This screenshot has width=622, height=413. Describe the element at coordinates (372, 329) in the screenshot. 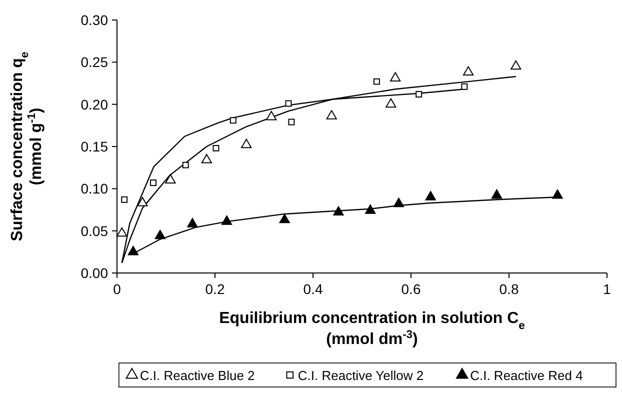

I see `text: Equilibrium concentration in solution C$_{e}$ (mmol dm$^{-3}$)` at that location.